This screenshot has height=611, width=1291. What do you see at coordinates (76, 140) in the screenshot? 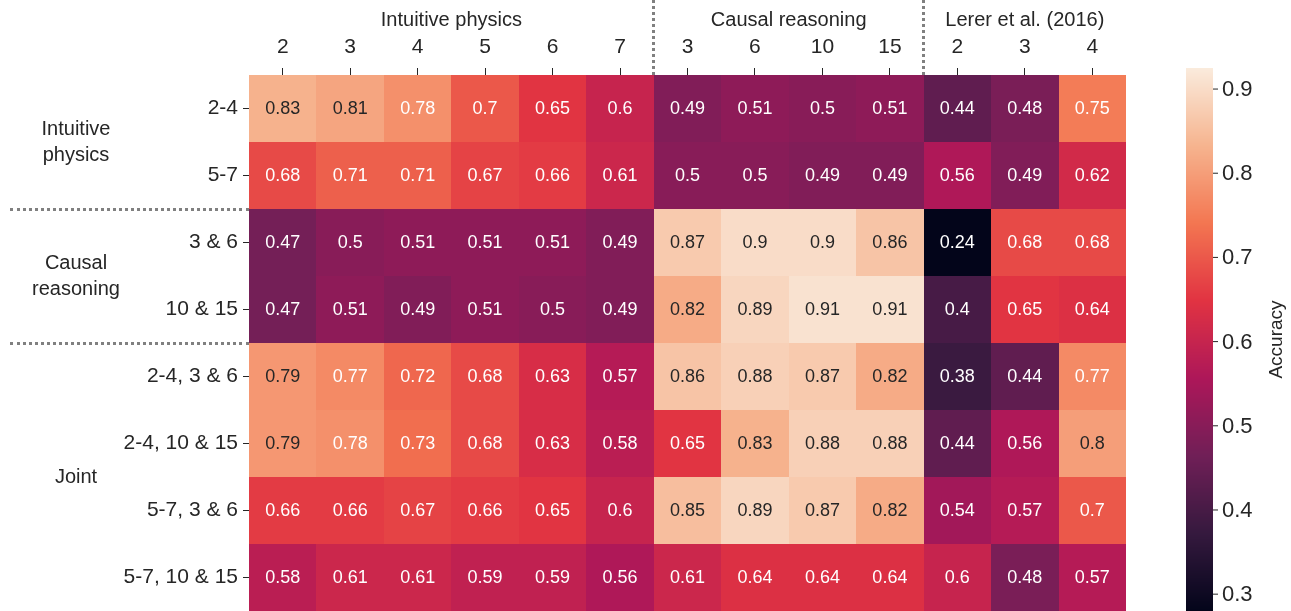
I see `text: Intuitive physics` at bounding box center [76, 140].